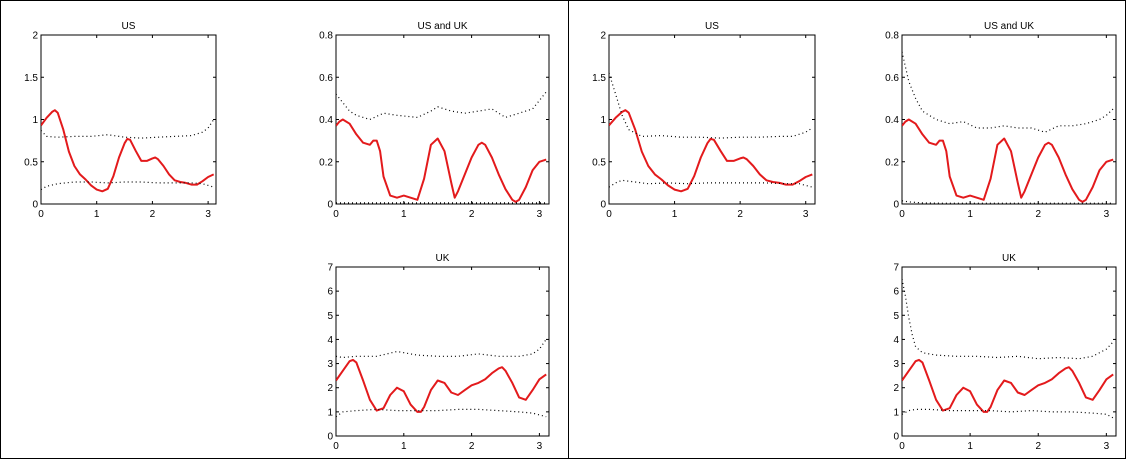 The width and height of the screenshot is (1126, 459). I want to click on plot-left-uk: UK 0 1 2 3 0 1 2 3 4 5 6 7, so click(438, 352).